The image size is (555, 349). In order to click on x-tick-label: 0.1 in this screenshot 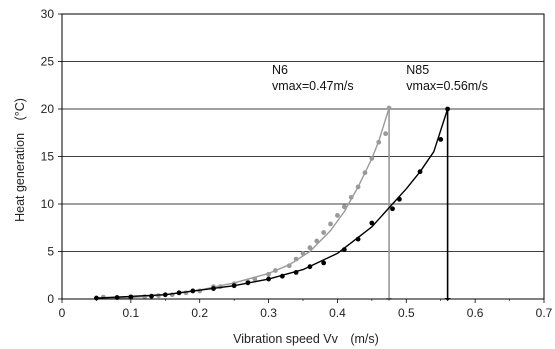, I will do `click(131, 313)`.